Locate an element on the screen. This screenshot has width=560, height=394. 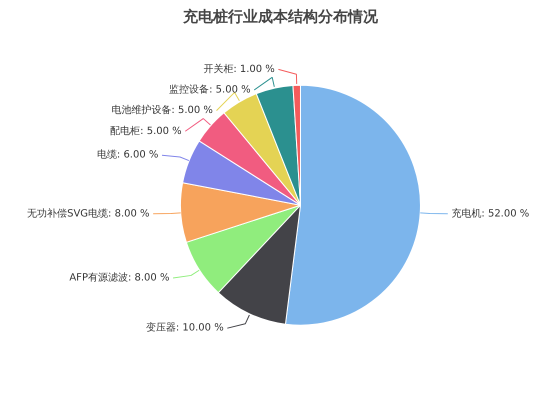
slice-label: 开关柜: 1.00 % is located at coordinates (239, 68).